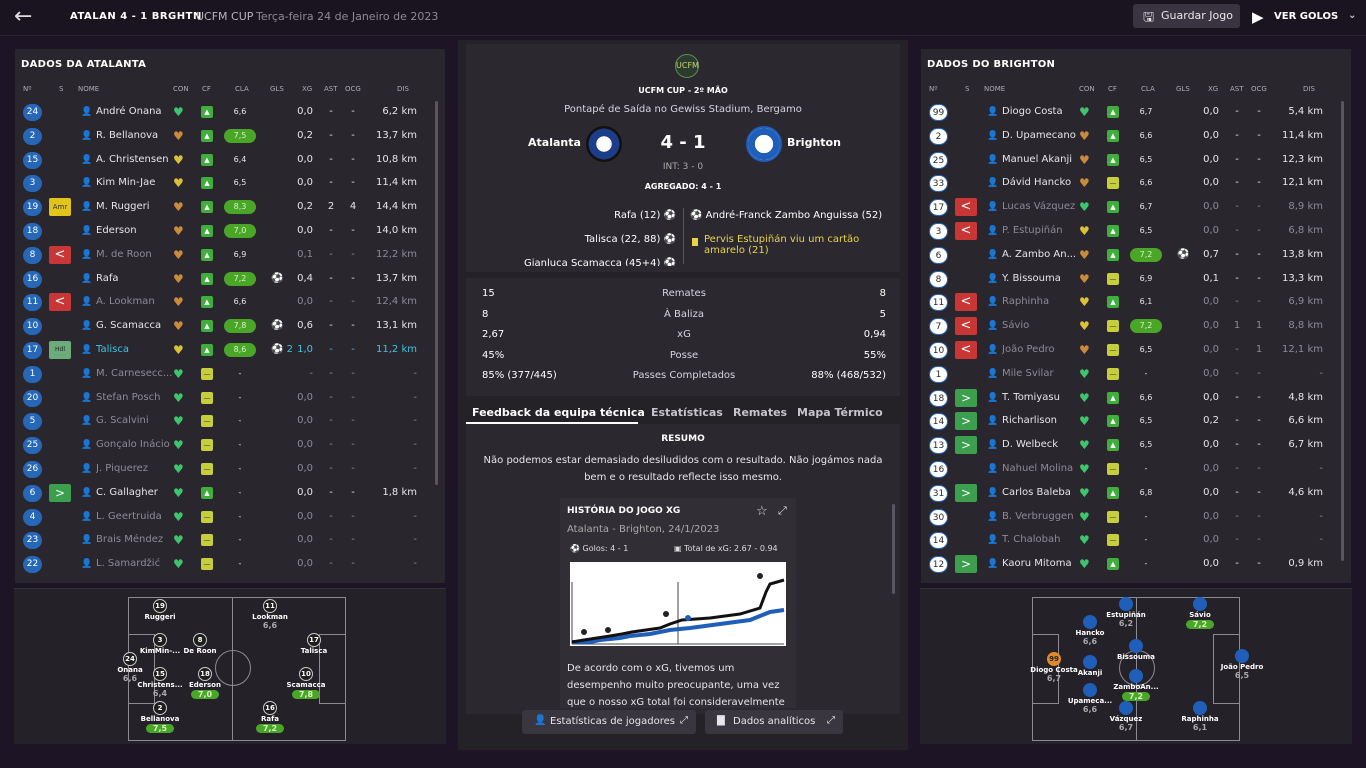 The width and height of the screenshot is (1366, 768). Describe the element at coordinates (1136, 161) in the screenshot. I see `table-row: 25 👤 Manuel Akanji ♥ ▲ 6,5 0,0 - - 12,3 km` at that location.